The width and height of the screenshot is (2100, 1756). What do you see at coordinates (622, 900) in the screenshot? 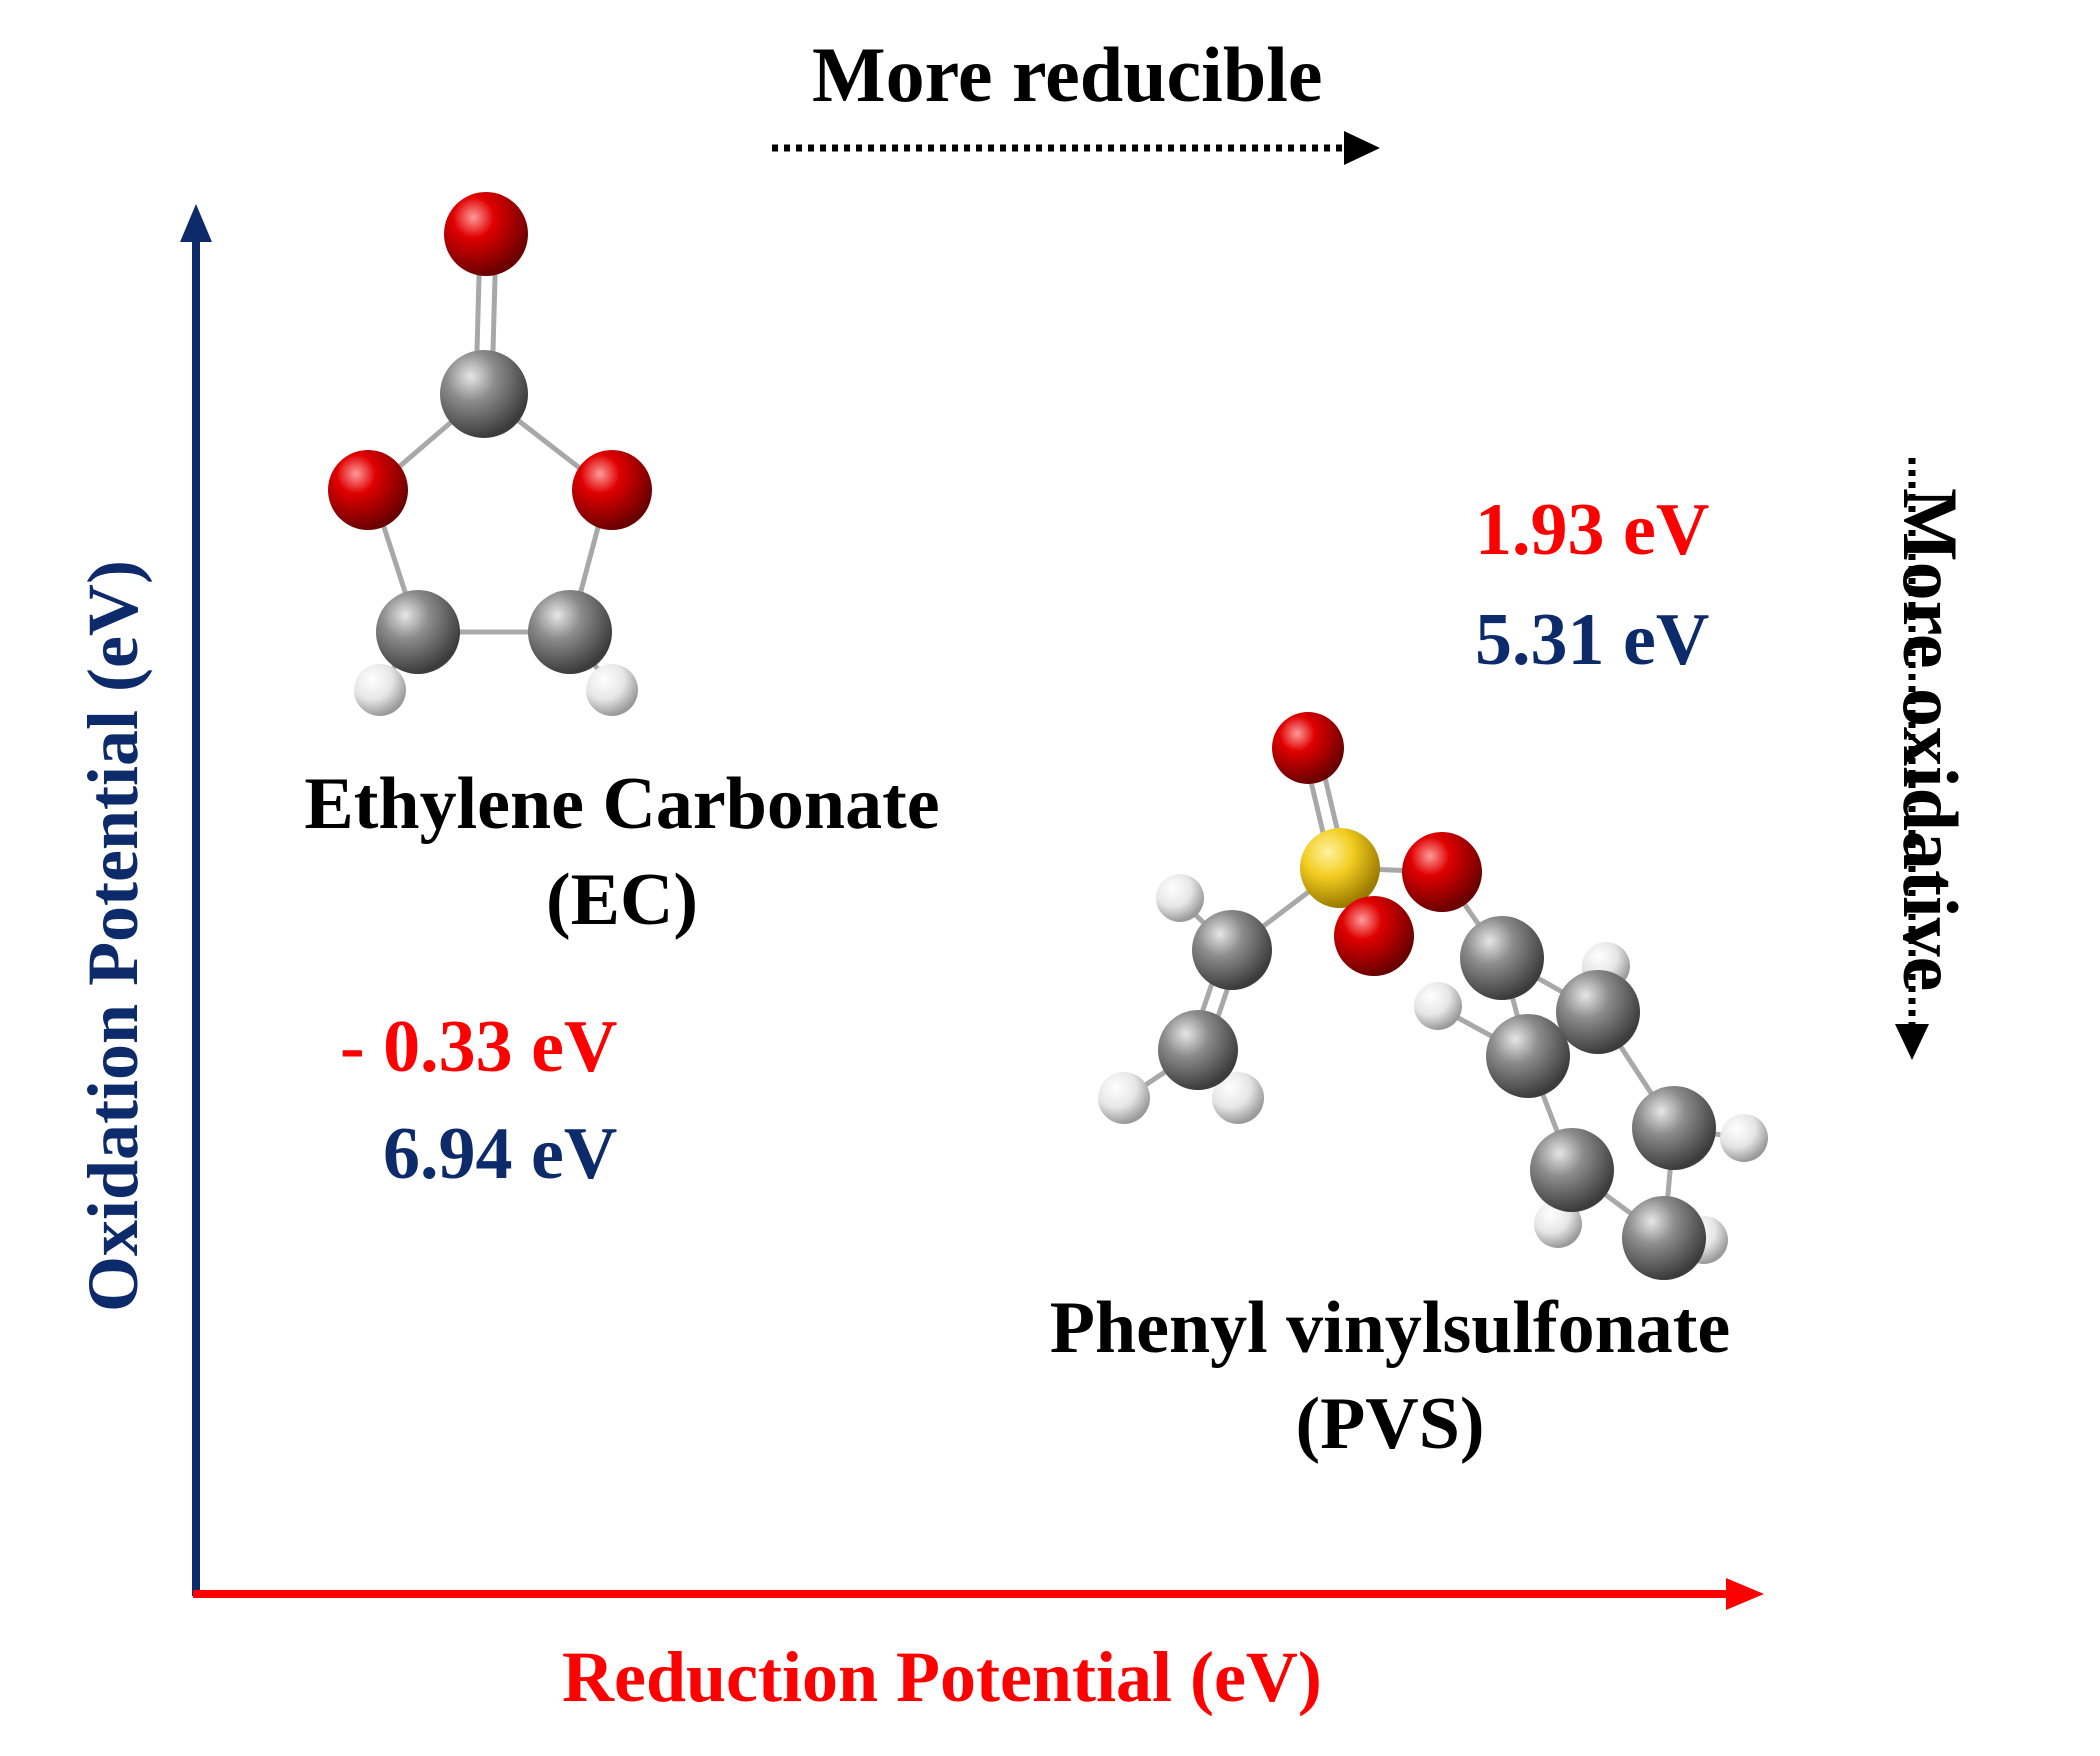
I see `ec-name-line2: (EC)` at bounding box center [622, 900].